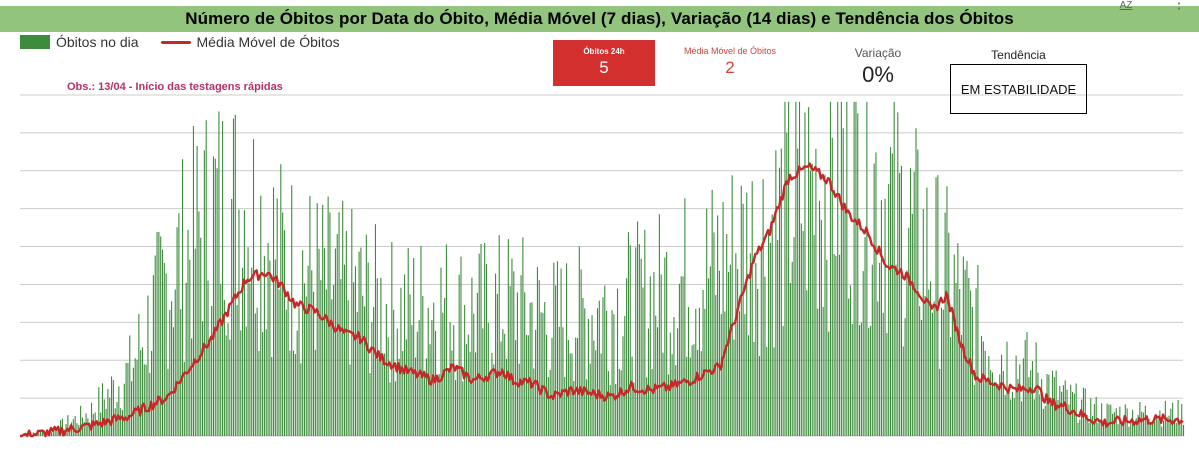  I want to click on legend-label-line: Média Móvel de Óbitos, so click(268, 42).